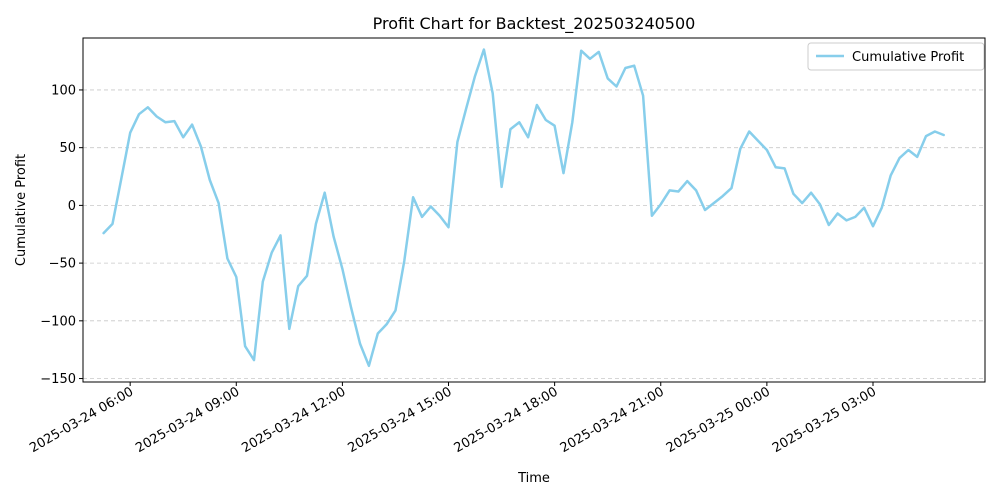  Describe the element at coordinates (63, 90) in the screenshot. I see `y-tick-label: 100` at that location.